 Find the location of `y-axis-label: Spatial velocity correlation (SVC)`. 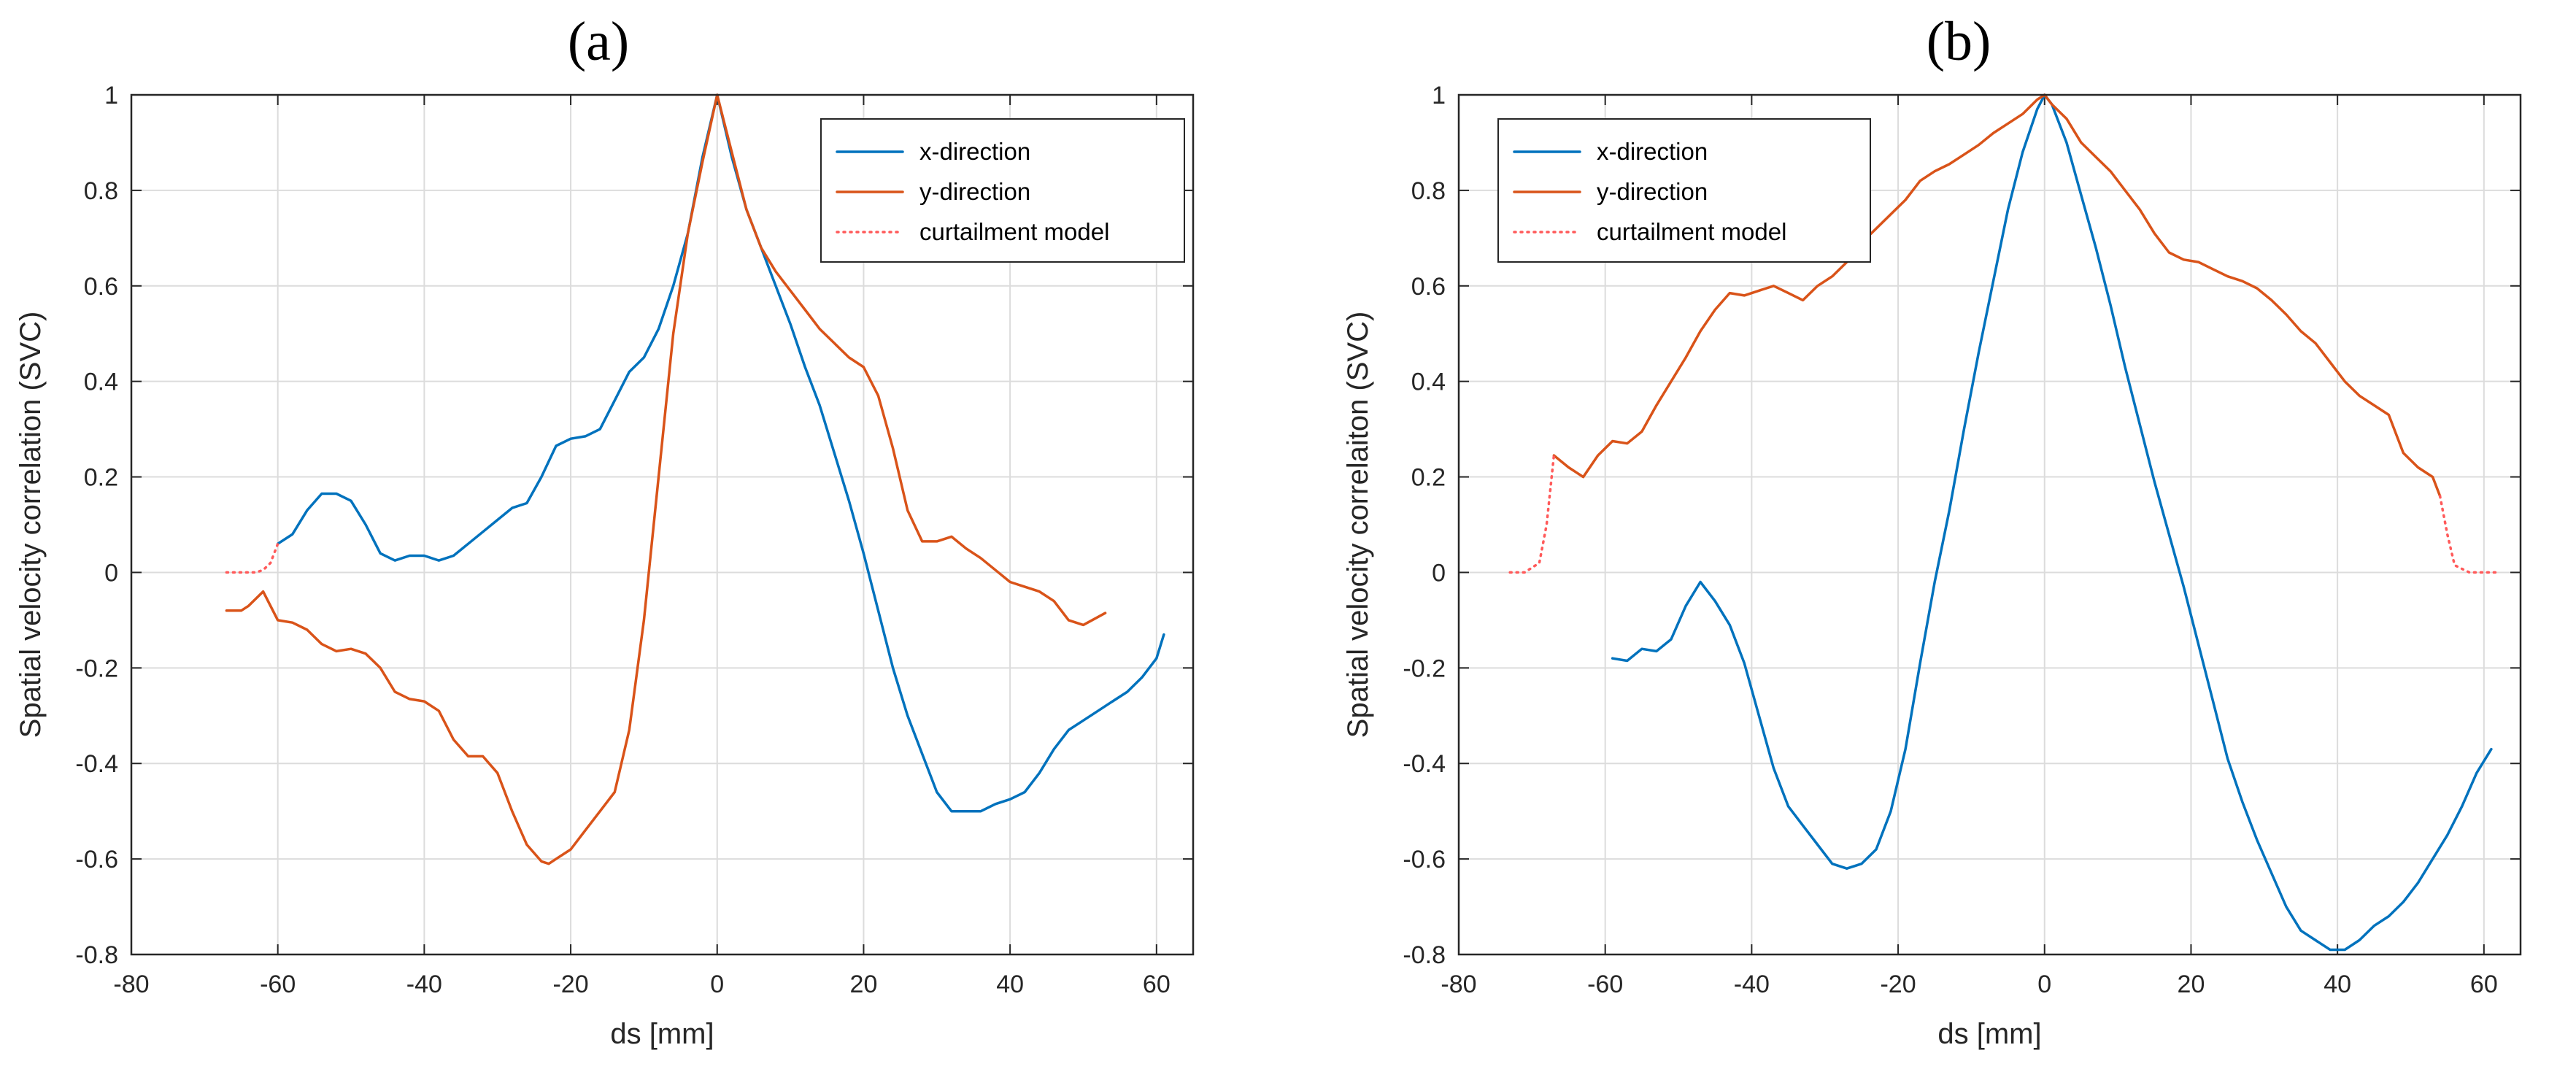

y-axis-label: Spatial velocity correlation (SVC) is located at coordinates (31, 525).